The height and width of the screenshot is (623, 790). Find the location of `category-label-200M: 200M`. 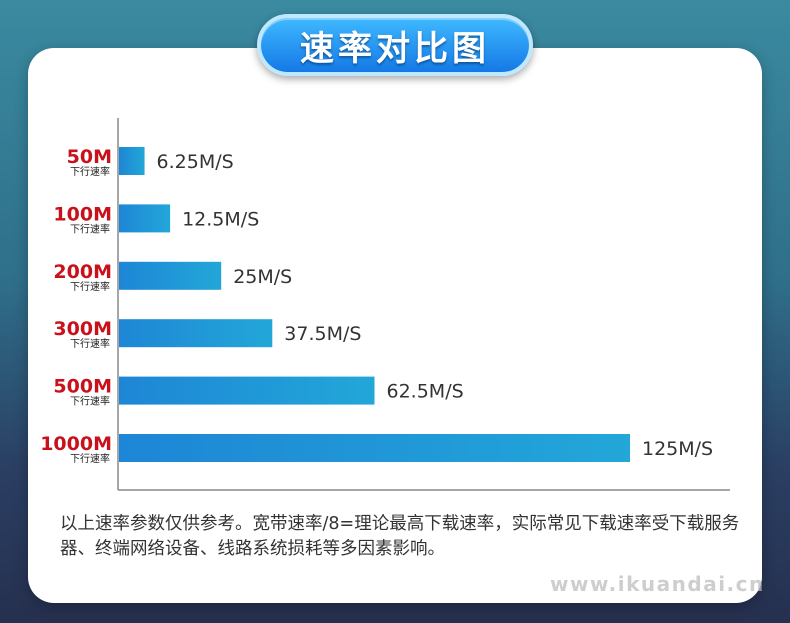

category-label-200M: 200M is located at coordinates (82, 272).